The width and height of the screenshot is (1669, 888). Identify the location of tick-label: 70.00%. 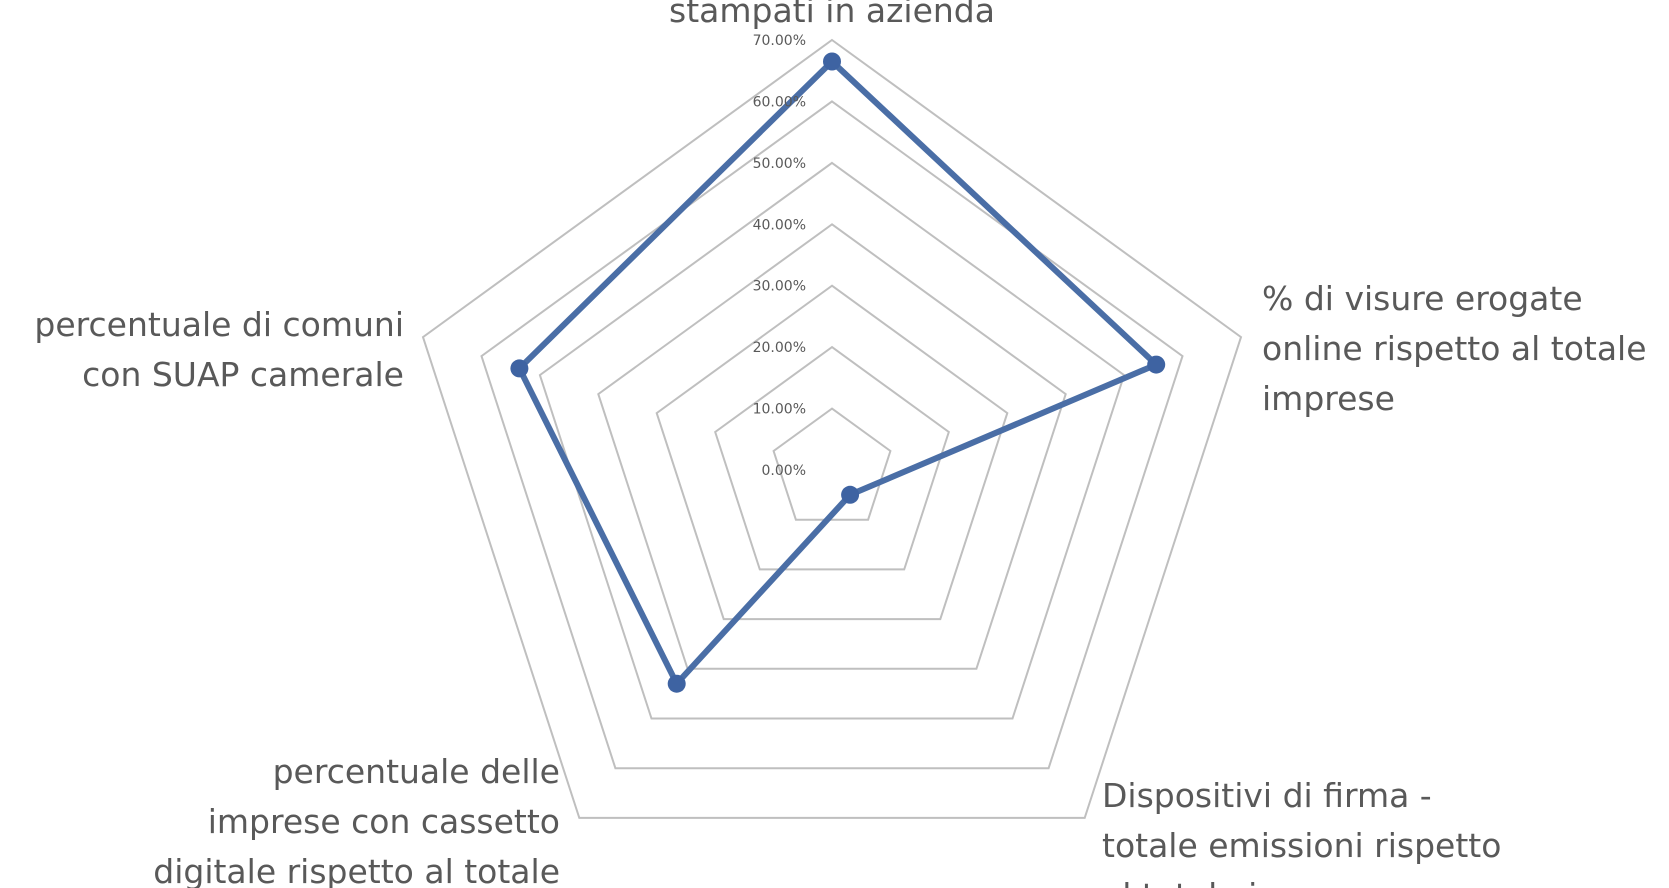
(779, 41).